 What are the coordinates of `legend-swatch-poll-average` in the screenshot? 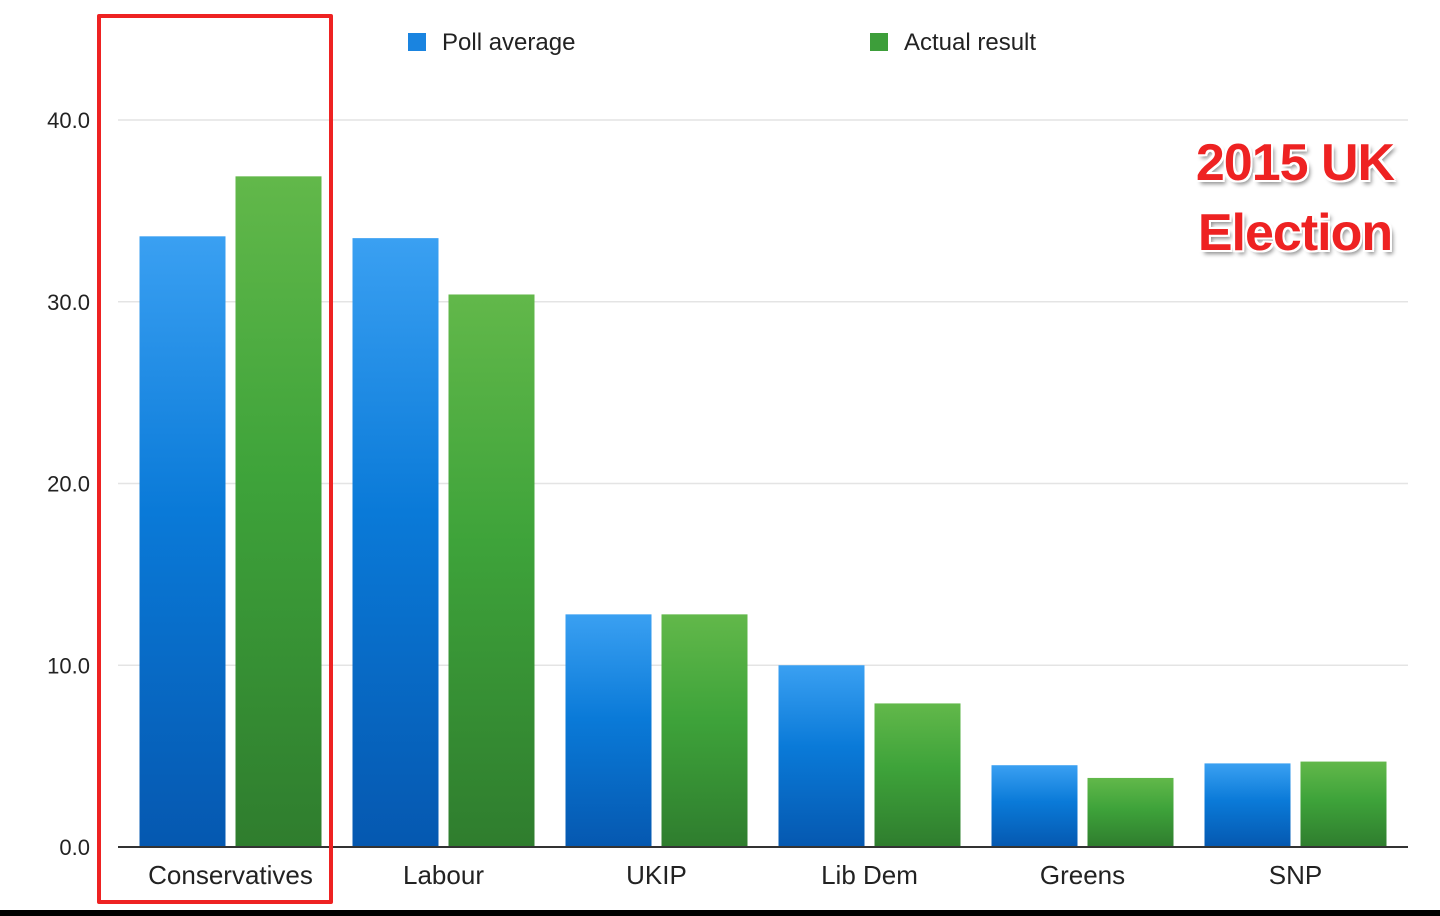 It's located at (417, 42).